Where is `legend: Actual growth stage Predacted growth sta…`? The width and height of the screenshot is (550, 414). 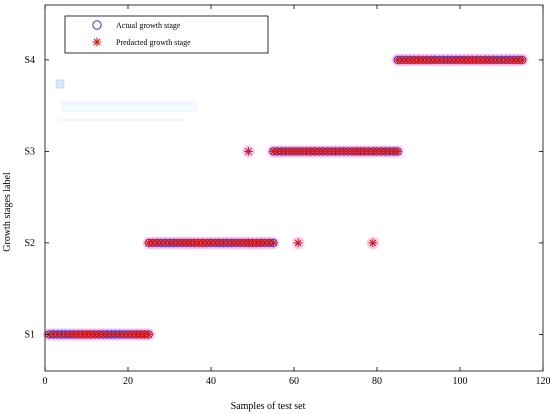
legend: Actual growth stage Predacted growth sta… is located at coordinates (166, 34).